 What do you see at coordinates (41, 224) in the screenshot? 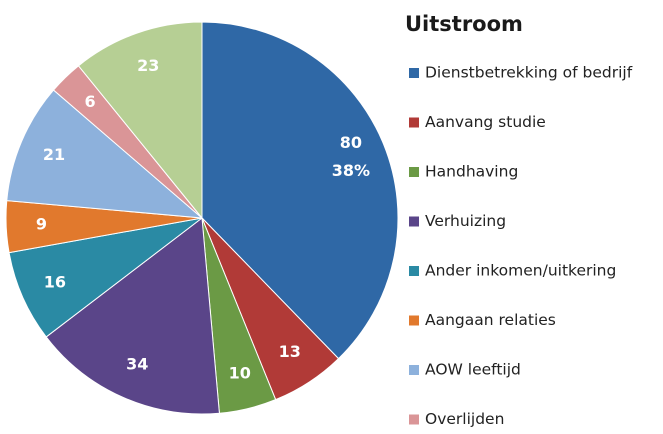
I see `data-label: 9` at bounding box center [41, 224].